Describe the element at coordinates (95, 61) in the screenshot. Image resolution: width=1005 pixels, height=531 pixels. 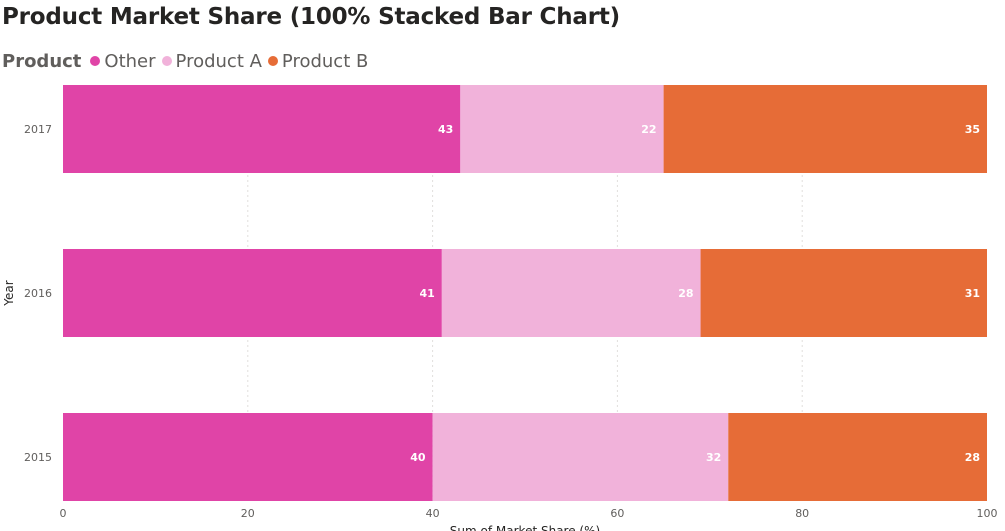
I see `legend-swatch-other` at that location.